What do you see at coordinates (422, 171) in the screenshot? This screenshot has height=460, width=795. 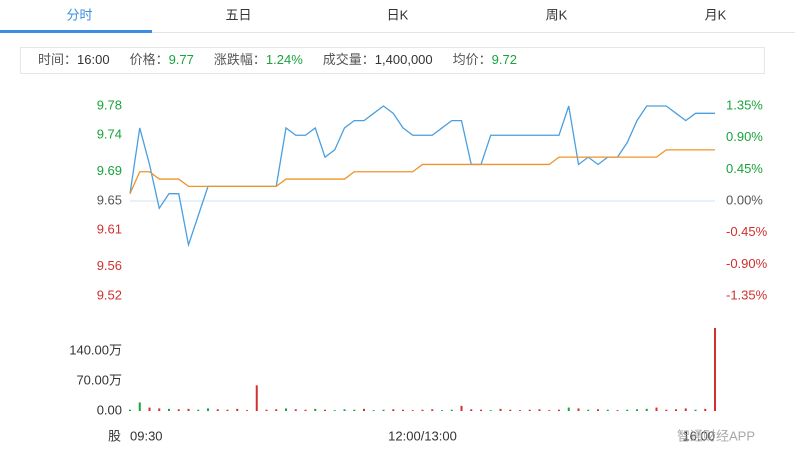 I see `price-line` at bounding box center [422, 171].